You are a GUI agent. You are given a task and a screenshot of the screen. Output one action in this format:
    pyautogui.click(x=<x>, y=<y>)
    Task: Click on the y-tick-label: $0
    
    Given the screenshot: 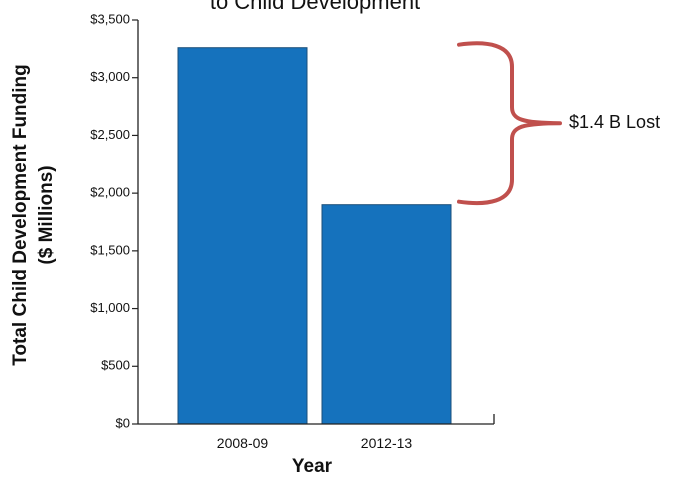 What is the action you would take?
    pyautogui.click(x=123, y=422)
    